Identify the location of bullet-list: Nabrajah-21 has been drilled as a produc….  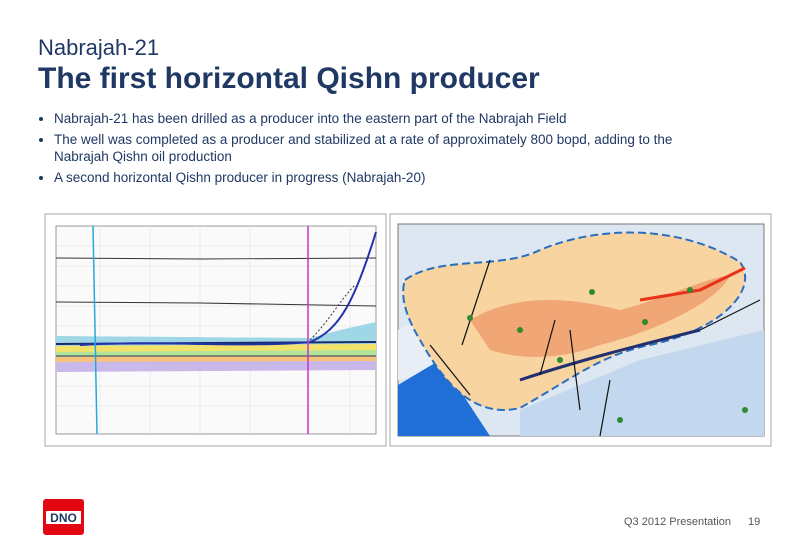
(374, 150).